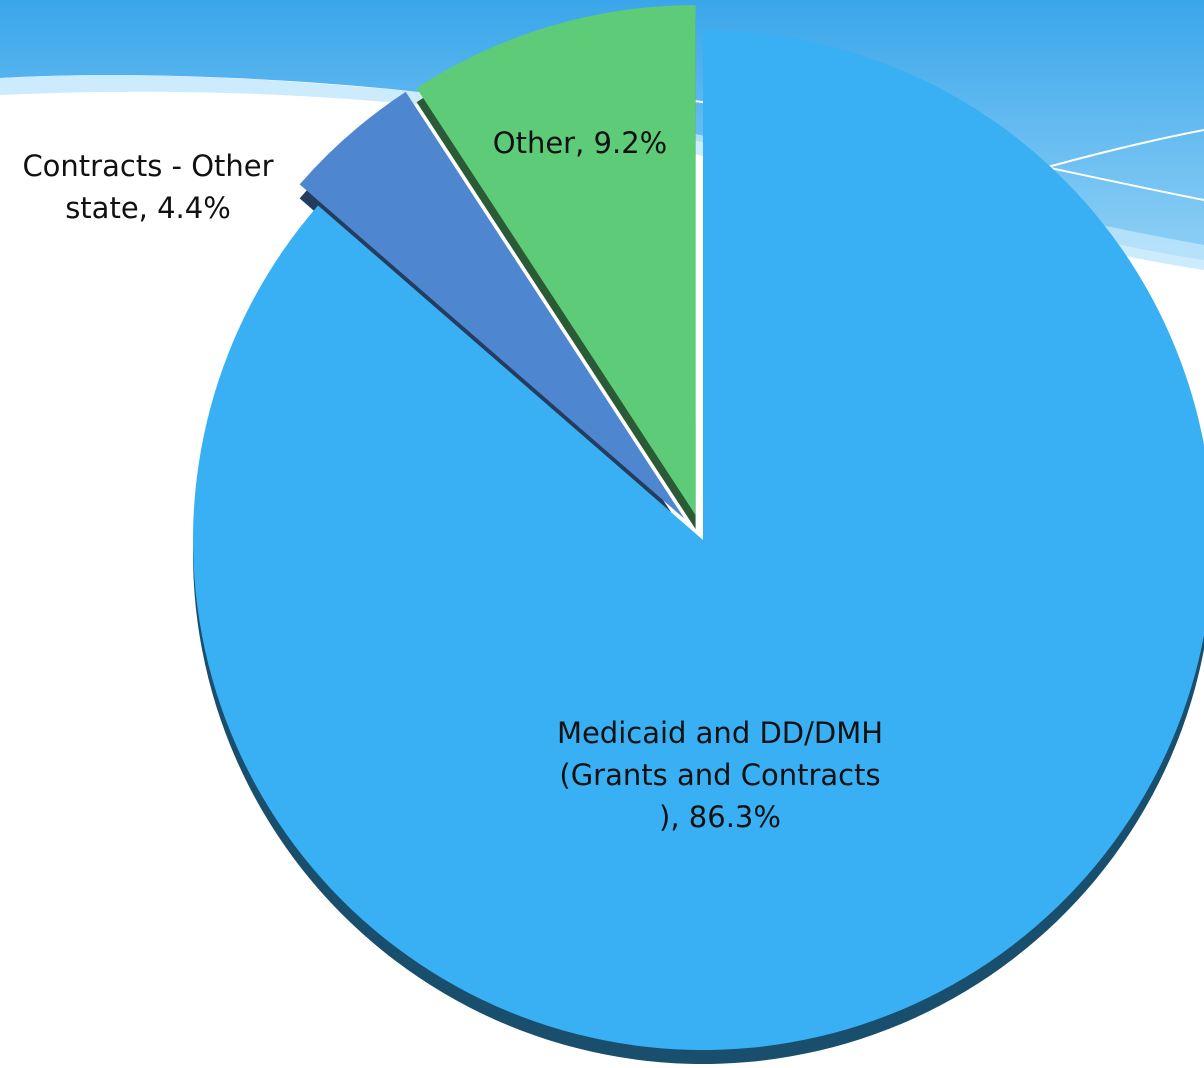 Image resolution: width=1204 pixels, height=1068 pixels. I want to click on data-label: Contracts - Other state, 4.4%, so click(148, 187).